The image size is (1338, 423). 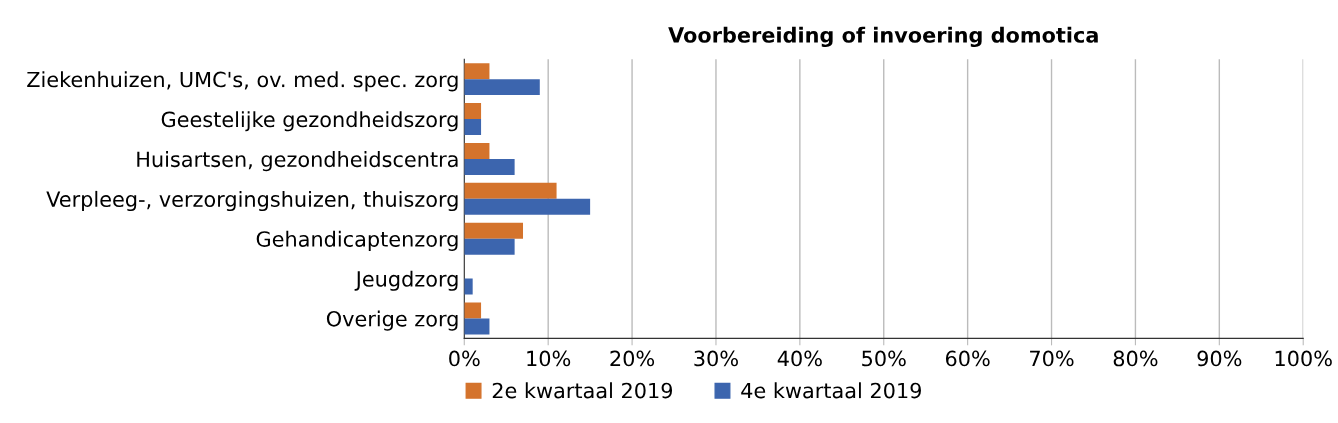 What do you see at coordinates (549, 358) in the screenshot?
I see `x-tick-label: 10%` at bounding box center [549, 358].